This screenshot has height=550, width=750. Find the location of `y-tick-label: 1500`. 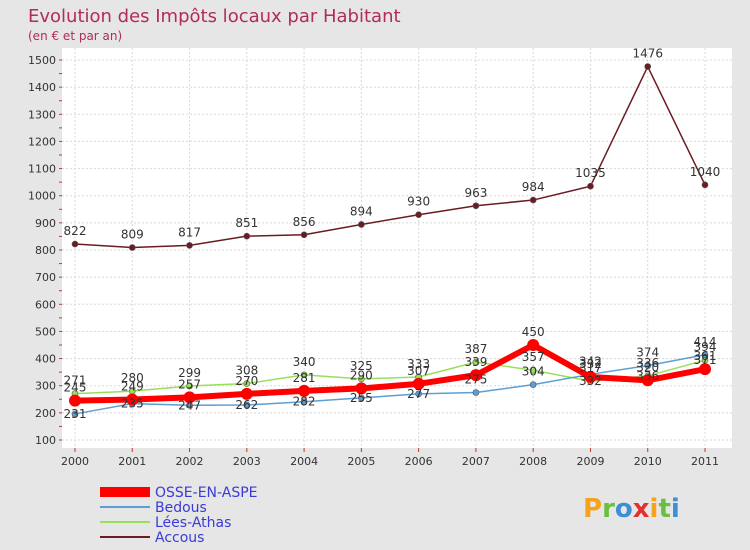

y-tick-label: 1500 is located at coordinates (42, 60).